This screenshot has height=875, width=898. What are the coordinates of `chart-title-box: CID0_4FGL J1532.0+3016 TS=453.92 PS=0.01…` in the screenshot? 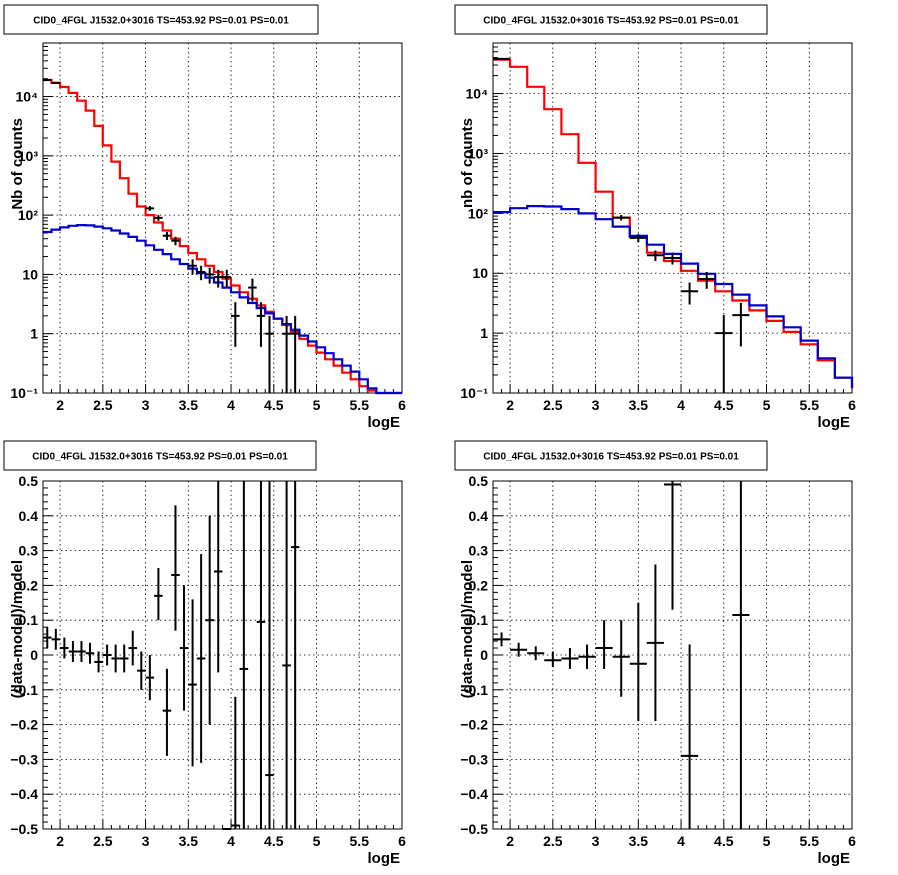 It's located at (161, 19).